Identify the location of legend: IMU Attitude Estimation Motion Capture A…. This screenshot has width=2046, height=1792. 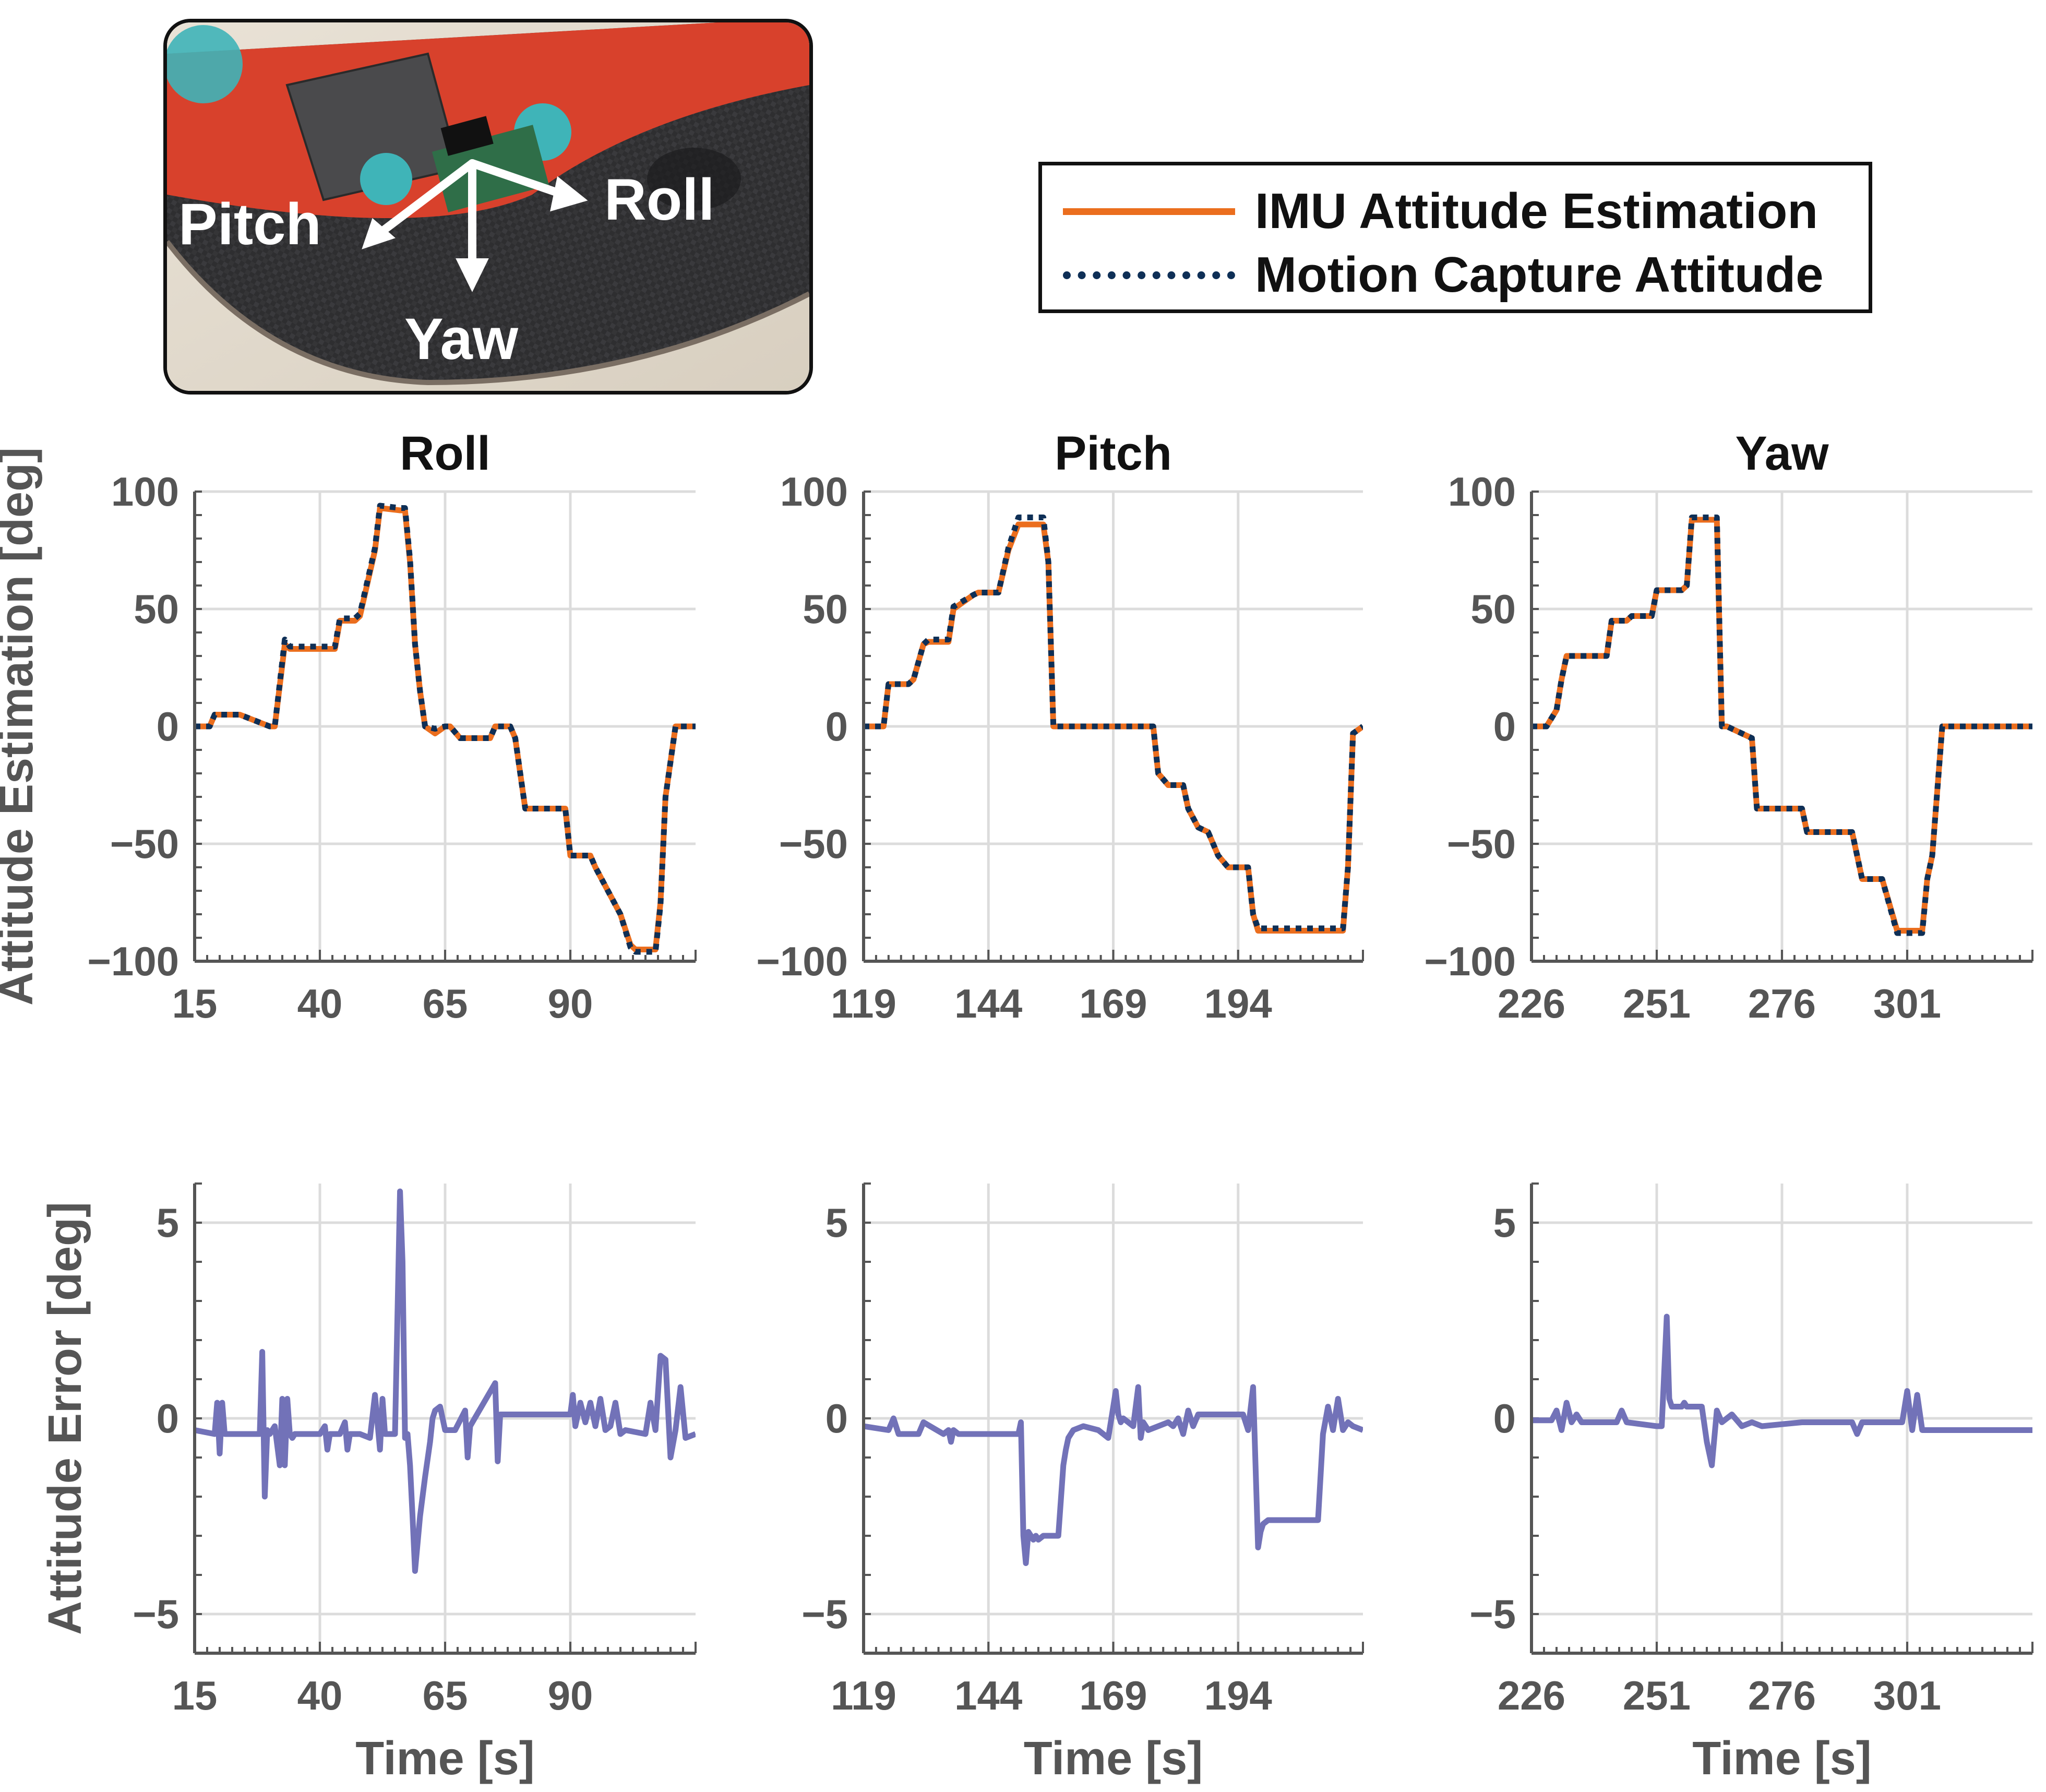
(1455, 237).